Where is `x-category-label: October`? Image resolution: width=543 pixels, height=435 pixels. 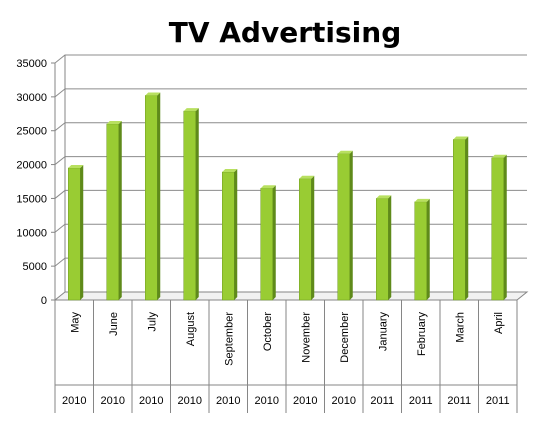 x-category-label: October is located at coordinates (268, 331).